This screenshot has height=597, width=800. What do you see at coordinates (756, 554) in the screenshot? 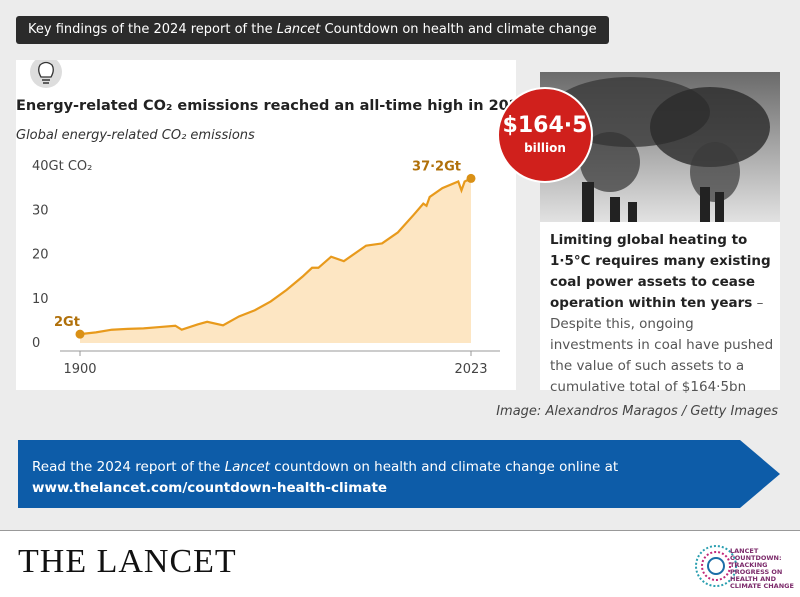
I see `logo-title: LANCET COUNTDOWN:` at bounding box center [756, 554].